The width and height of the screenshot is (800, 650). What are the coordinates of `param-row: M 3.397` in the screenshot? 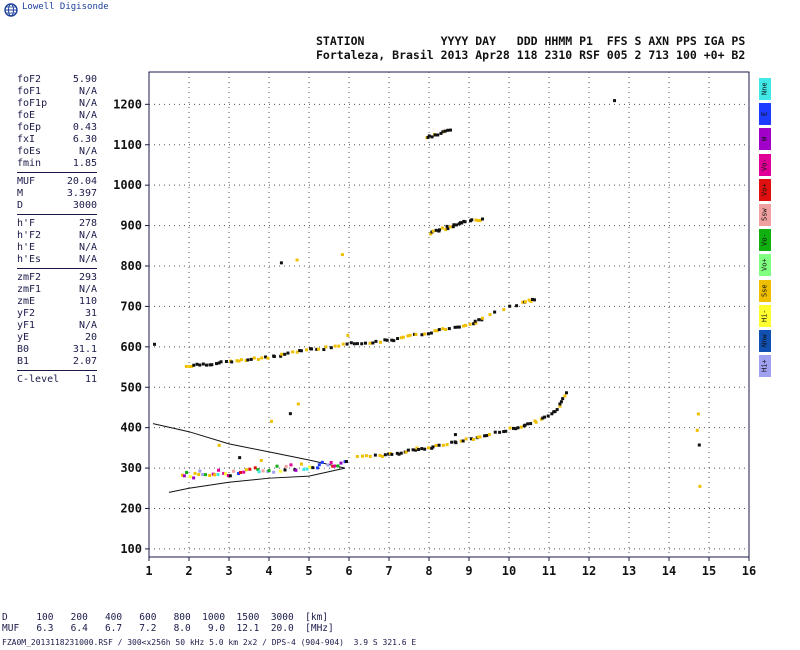 It's located at (57, 194).